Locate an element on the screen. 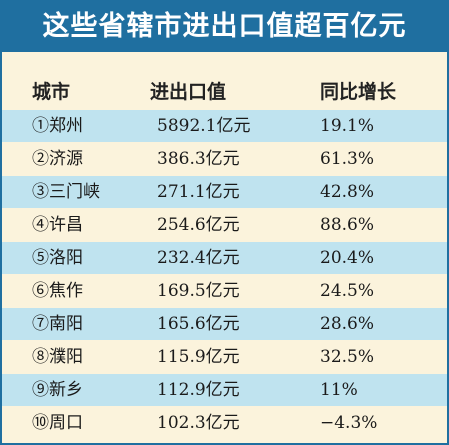 This screenshot has width=449, height=445. row-value: 115.9亿元 is located at coordinates (198, 357).